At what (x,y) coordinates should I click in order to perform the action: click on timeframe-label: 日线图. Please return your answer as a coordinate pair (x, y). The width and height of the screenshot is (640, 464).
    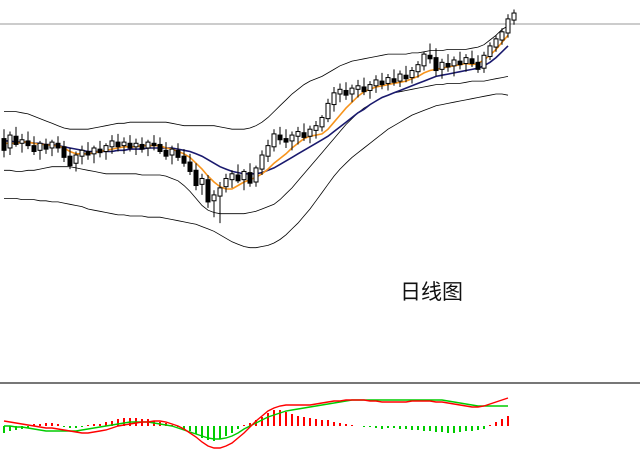
    Looking at the image, I should click on (431, 292).